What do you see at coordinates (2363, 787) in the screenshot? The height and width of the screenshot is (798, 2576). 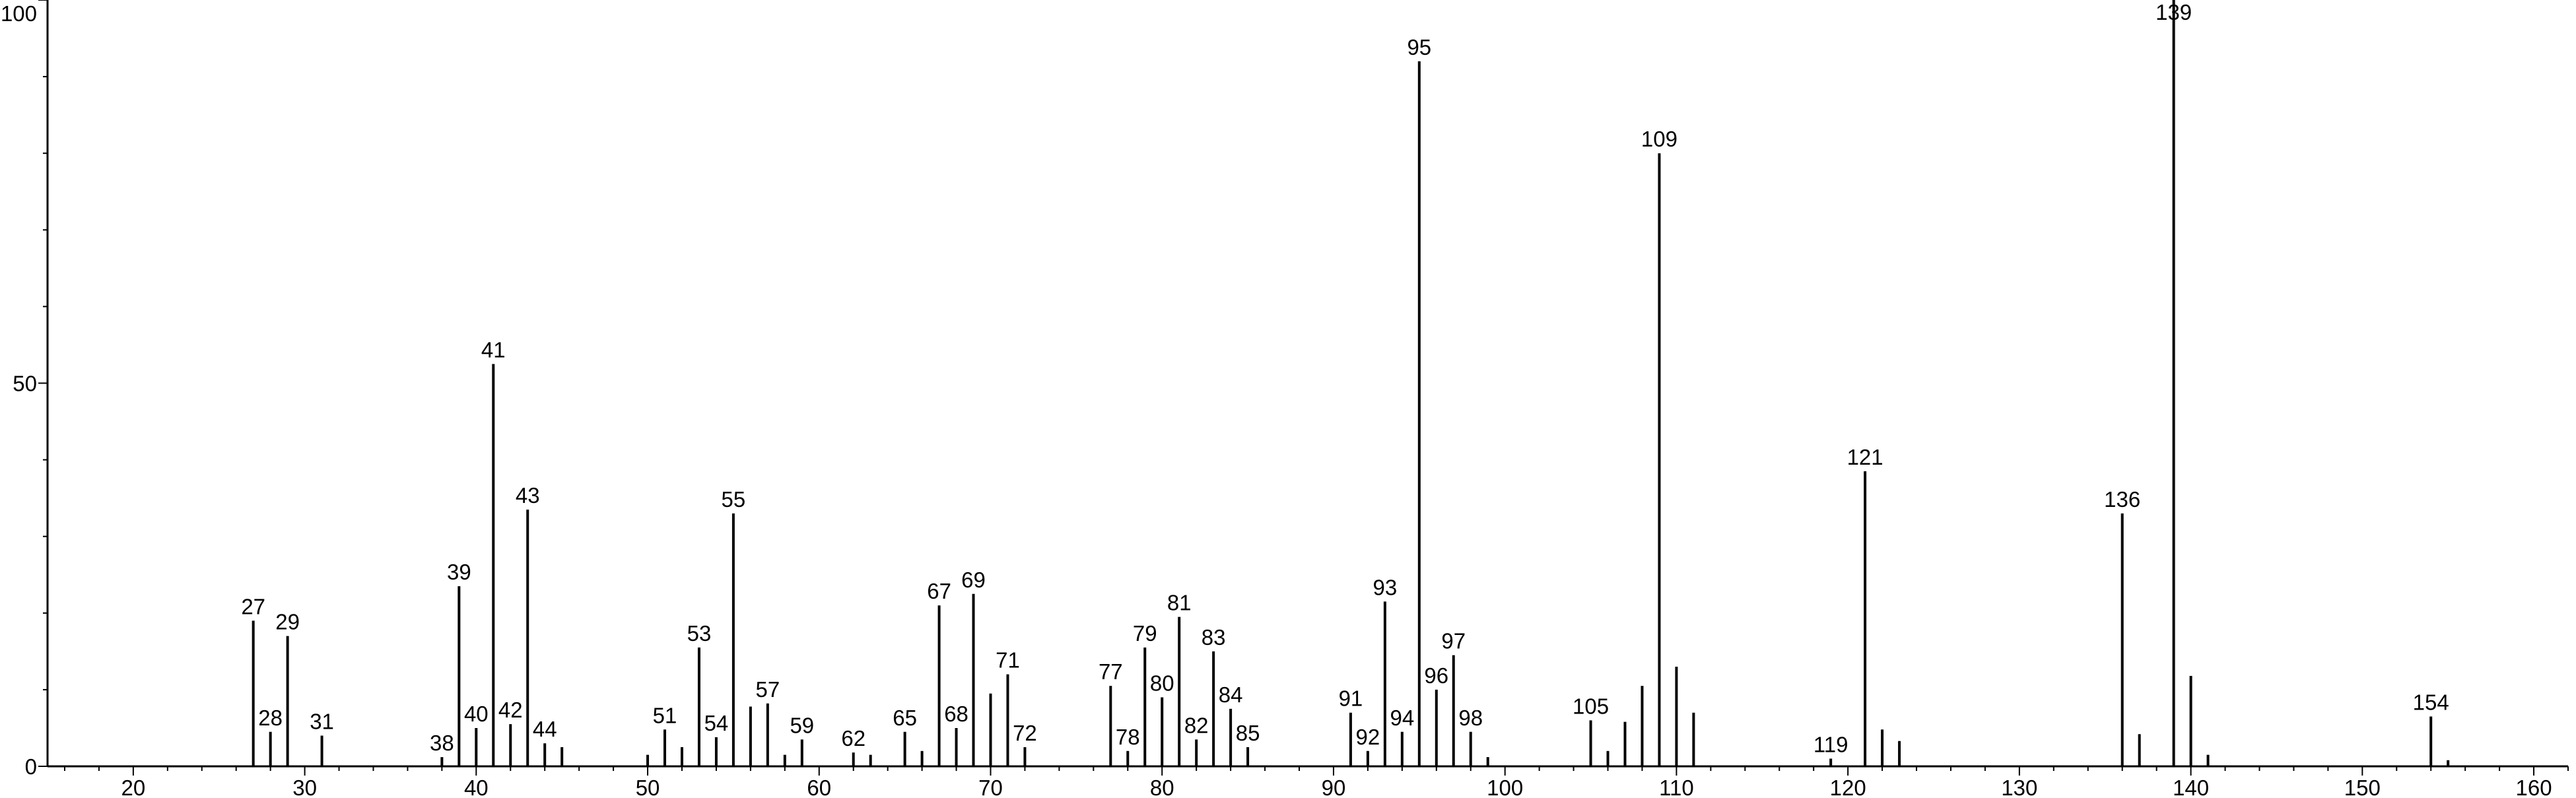 I see `x-tick-label: 150` at bounding box center [2363, 787].